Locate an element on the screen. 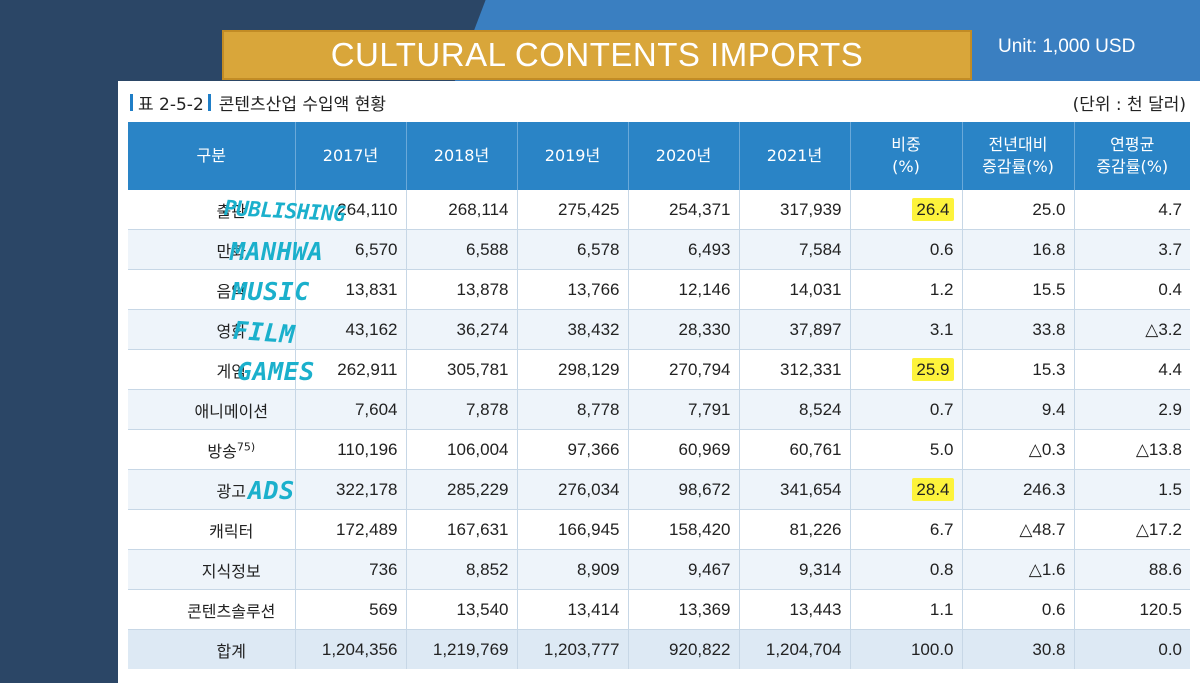 The width and height of the screenshot is (1200, 683). cell-value: 1,219,769 is located at coordinates (470, 649).